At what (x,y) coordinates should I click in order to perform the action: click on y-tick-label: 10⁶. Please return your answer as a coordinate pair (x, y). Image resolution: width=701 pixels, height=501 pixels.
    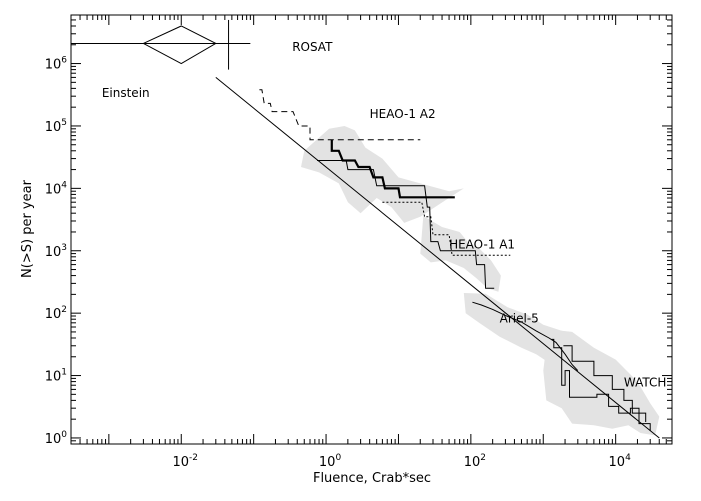
    Looking at the image, I should click on (56, 64).